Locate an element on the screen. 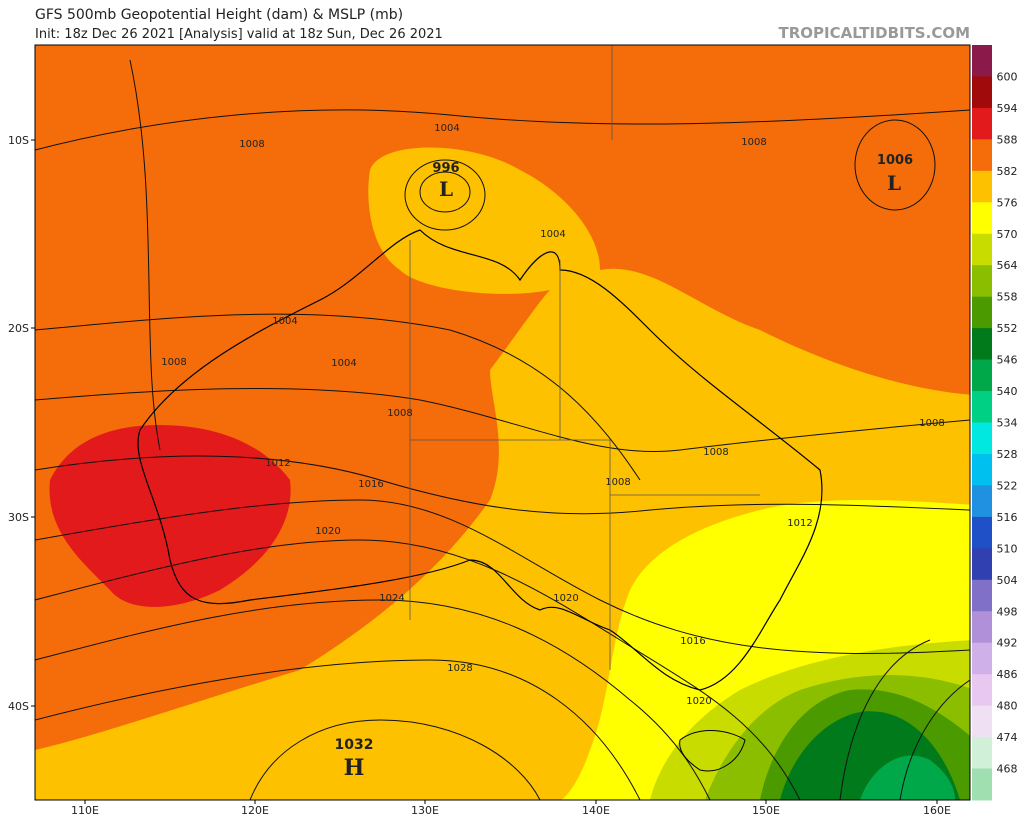 This screenshot has height=820, width=1024. colorbar-label: 582 is located at coordinates (1007, 171).